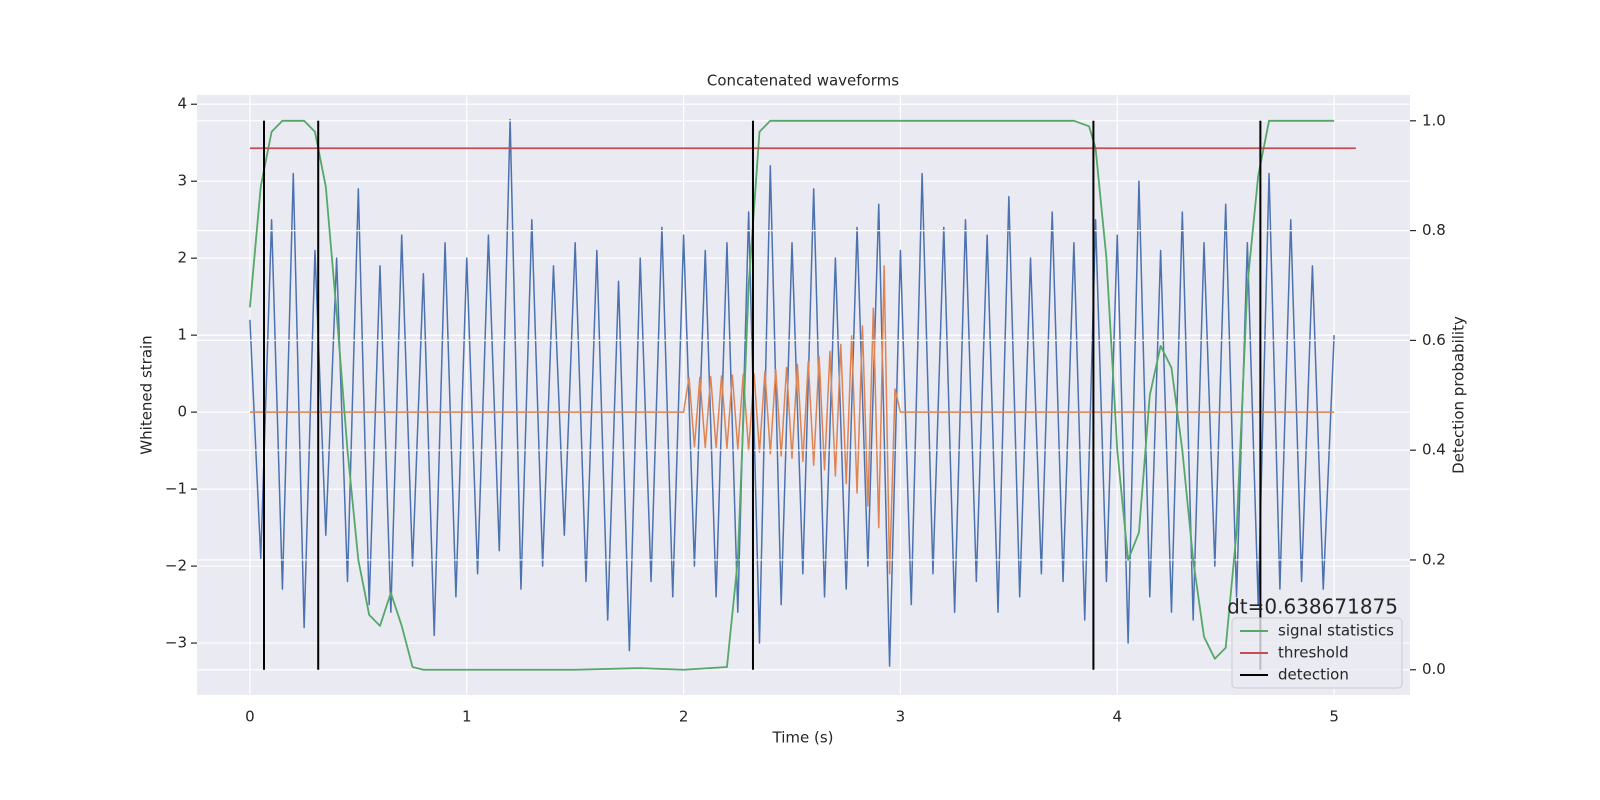 The image size is (1600, 800). Describe the element at coordinates (182, 104) in the screenshot. I see `y-tick-label: 4` at that location.